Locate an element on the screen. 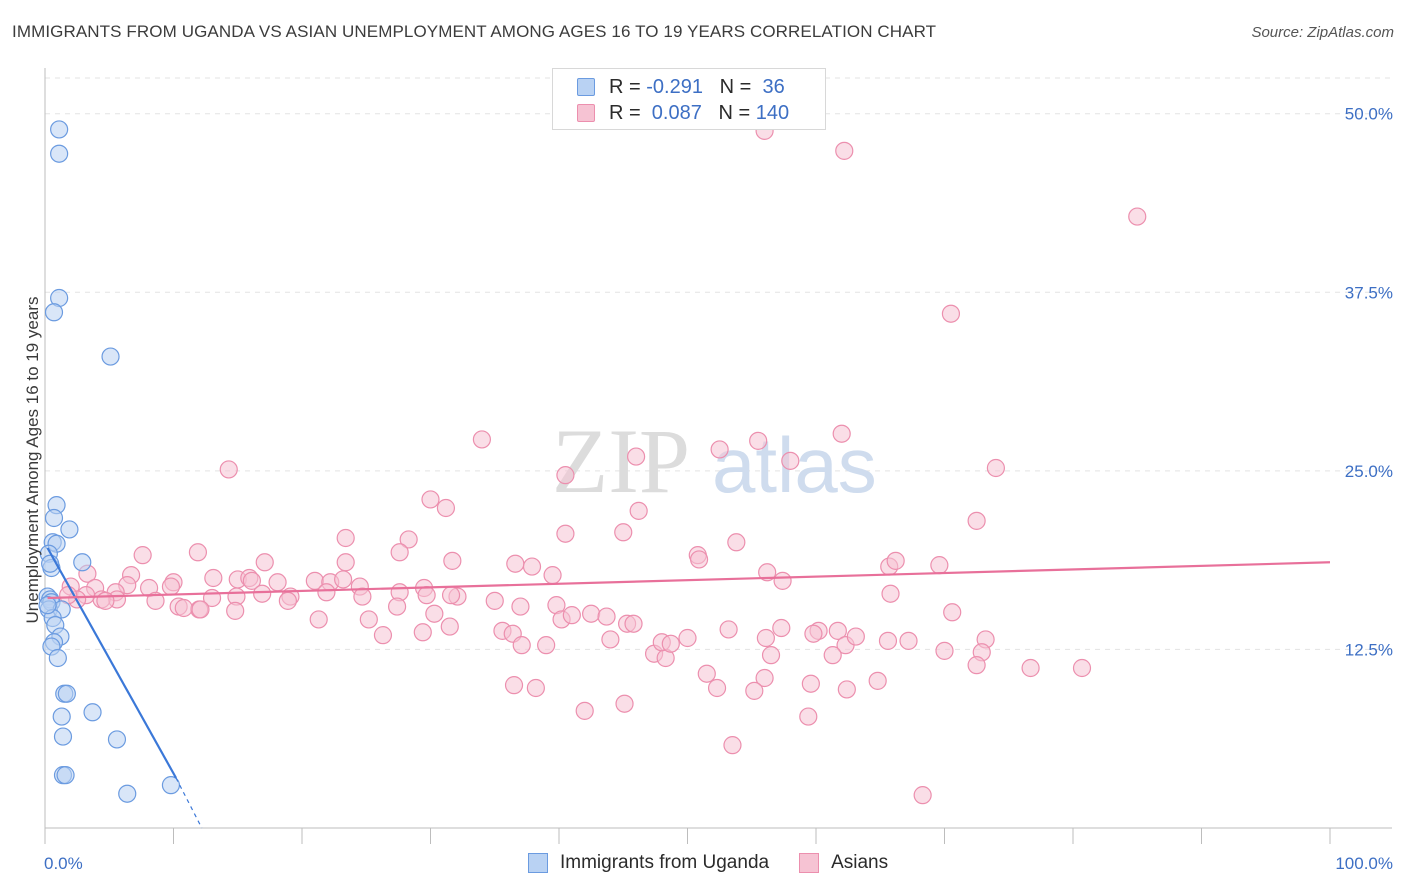  series-legend: Immigrants from Uganda Asians is located at coordinates (723, 863).